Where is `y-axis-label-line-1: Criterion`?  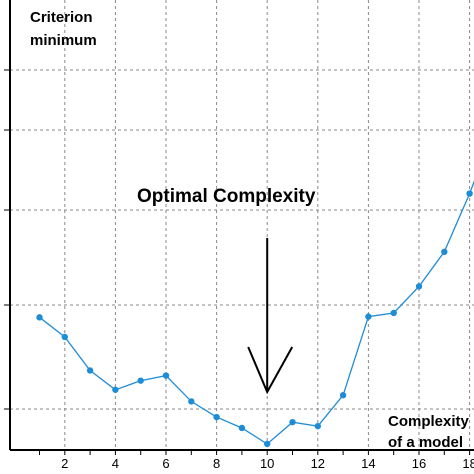
y-axis-label-line-1: Criterion is located at coordinates (61, 17).